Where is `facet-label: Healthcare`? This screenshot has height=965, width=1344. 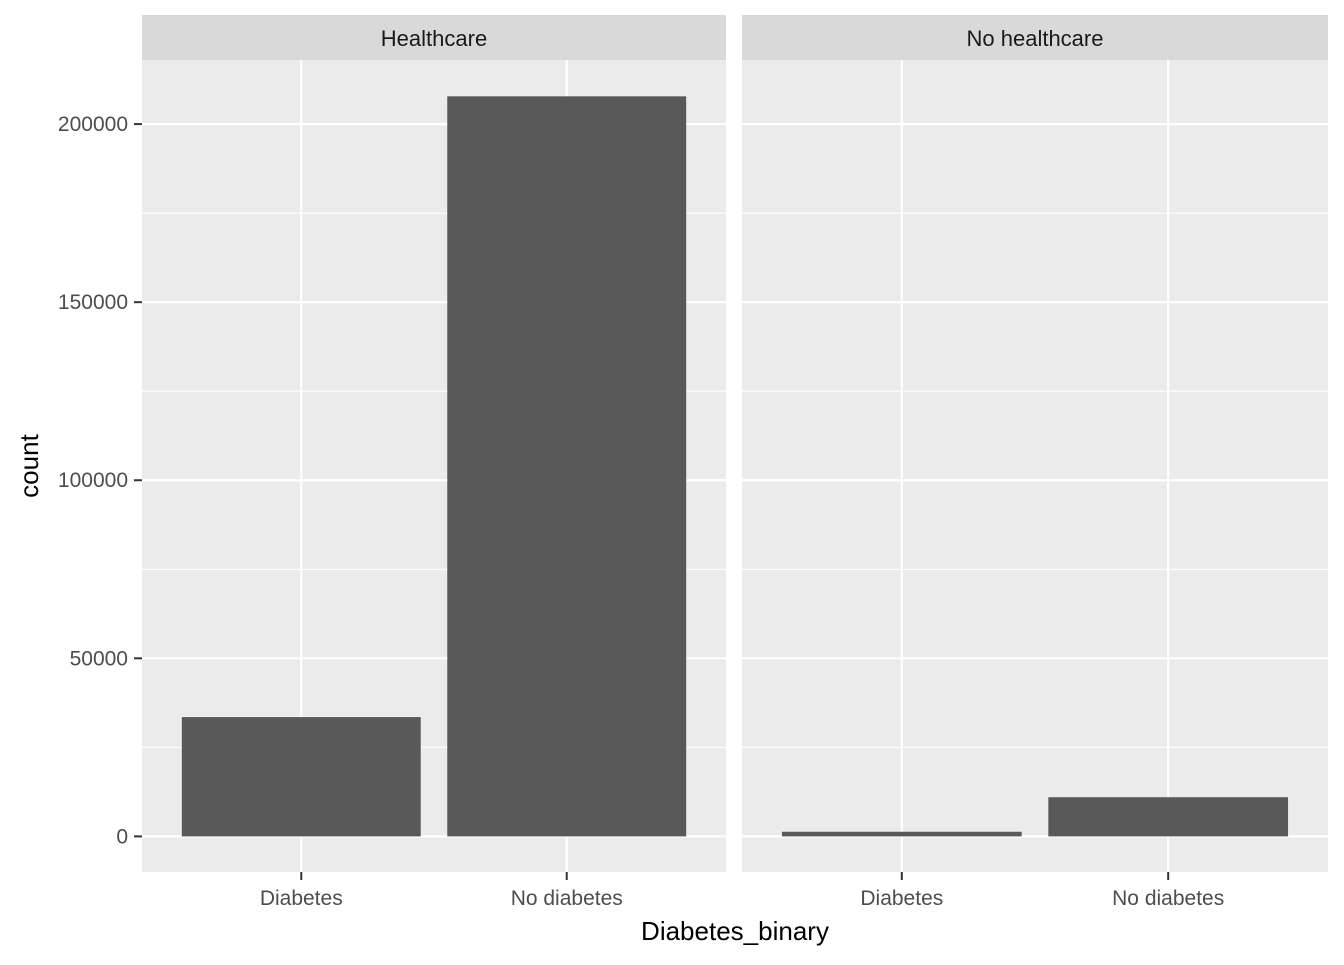 facet-label: Healthcare is located at coordinates (434, 38).